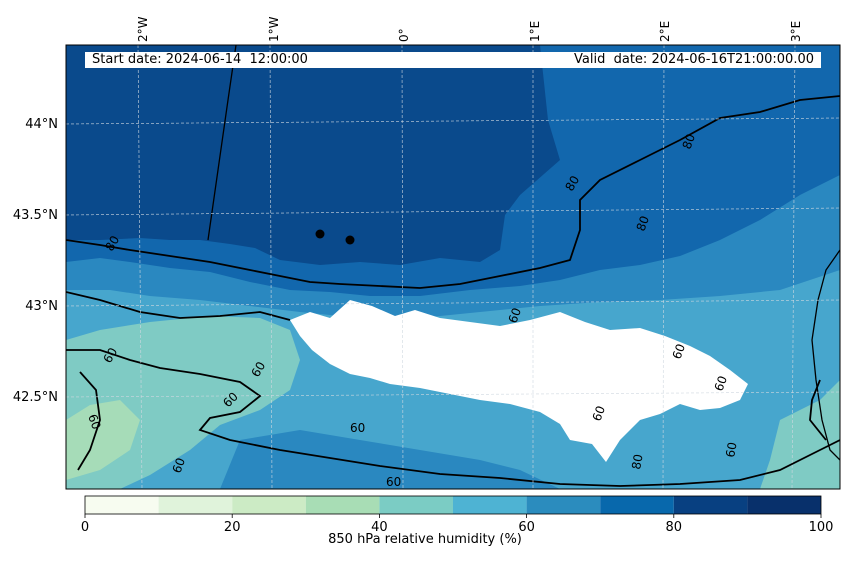 Image resolution: width=850 pixels, height=562 pixels. Describe the element at coordinates (85, 527) in the screenshot. I see `colorbar-tick: 0` at that location.